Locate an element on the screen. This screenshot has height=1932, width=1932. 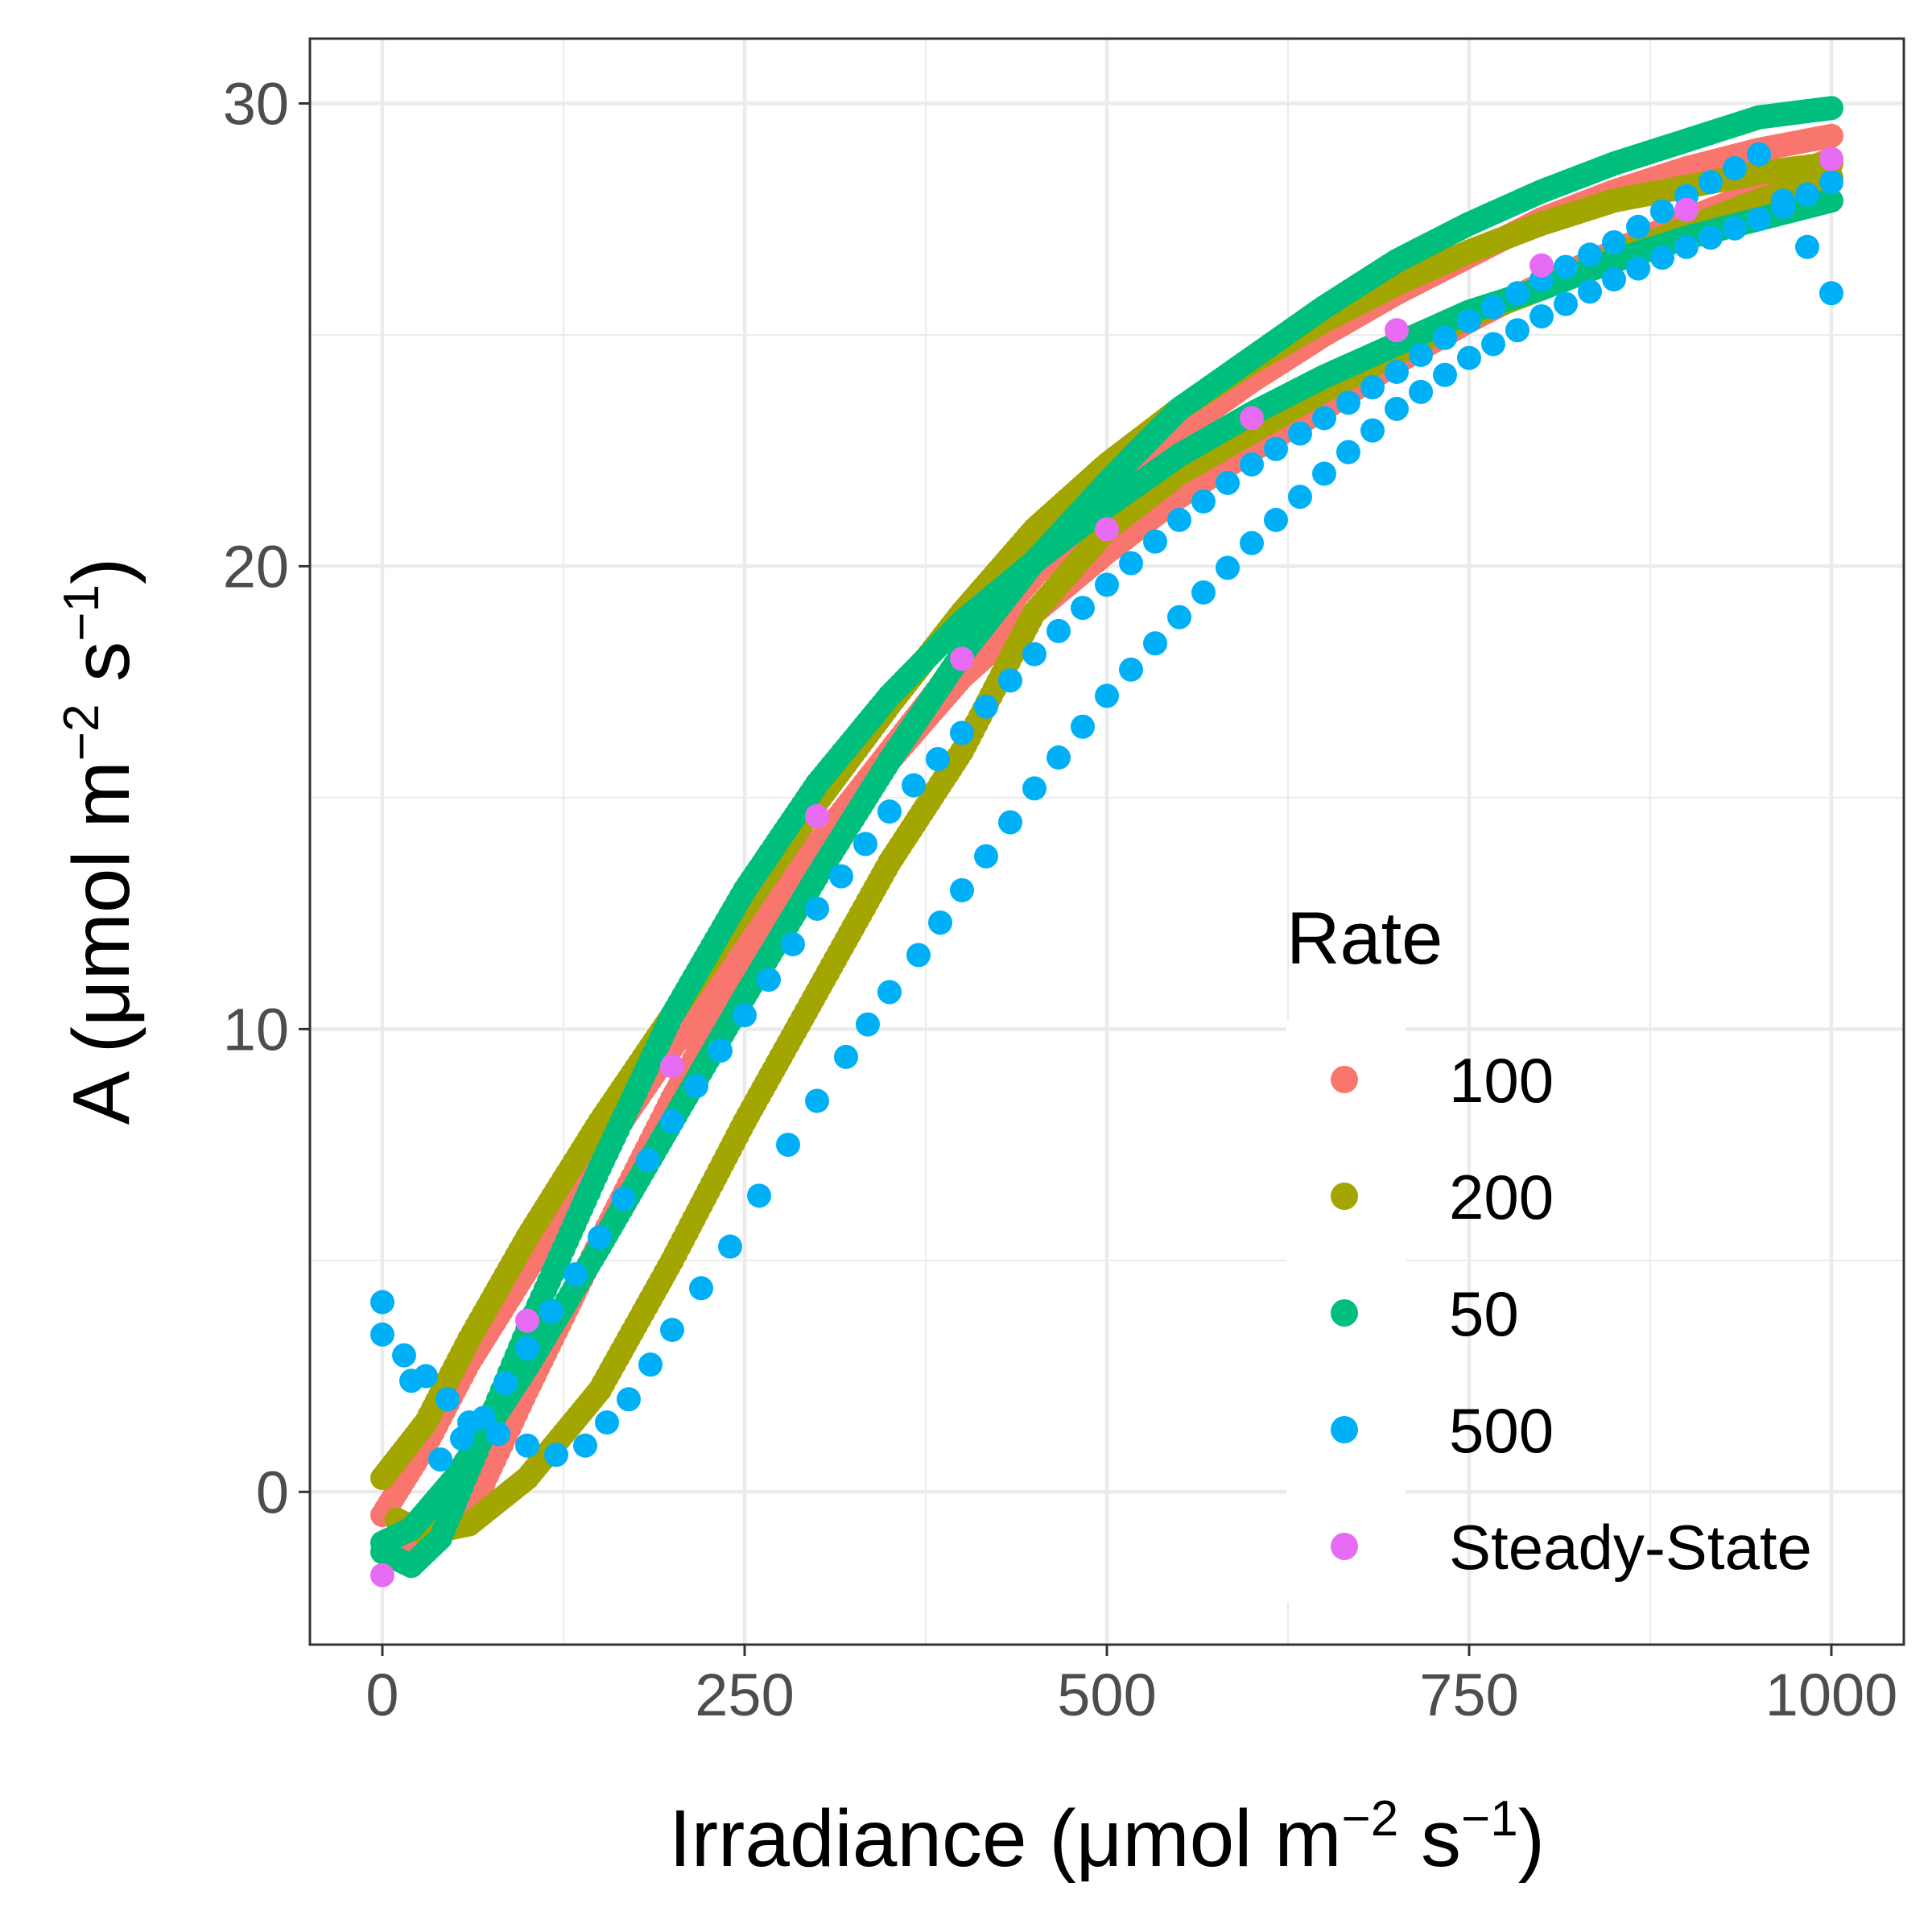
y-axis-title: A (μmol m−2 s−1) is located at coordinates (100, 842).